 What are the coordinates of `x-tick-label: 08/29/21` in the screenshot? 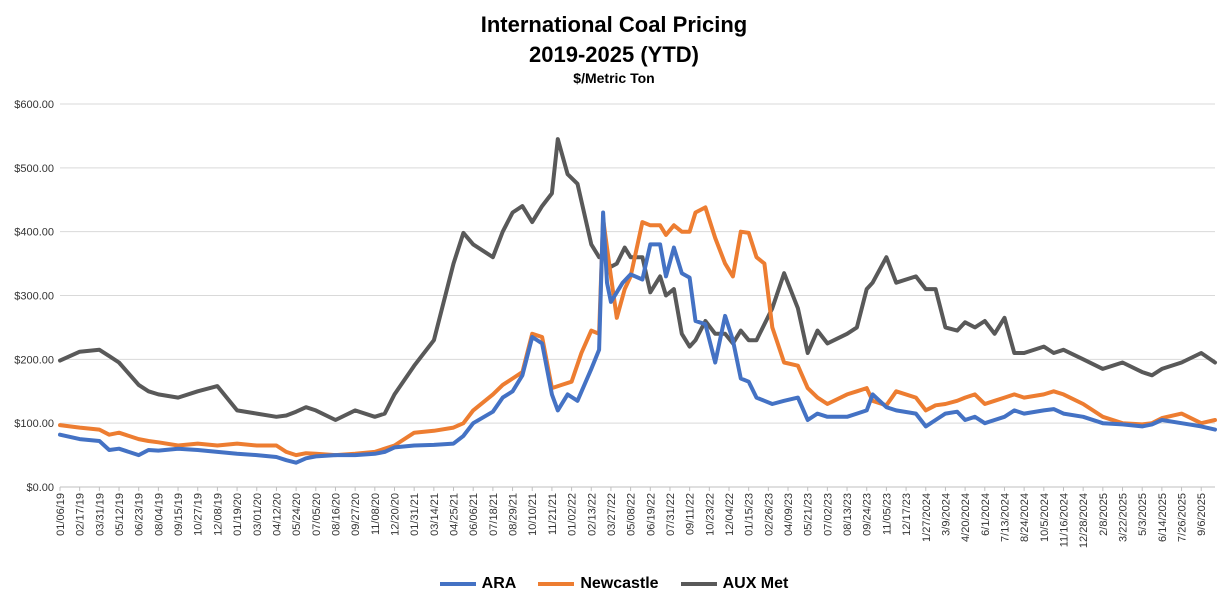 It's located at (514, 514).